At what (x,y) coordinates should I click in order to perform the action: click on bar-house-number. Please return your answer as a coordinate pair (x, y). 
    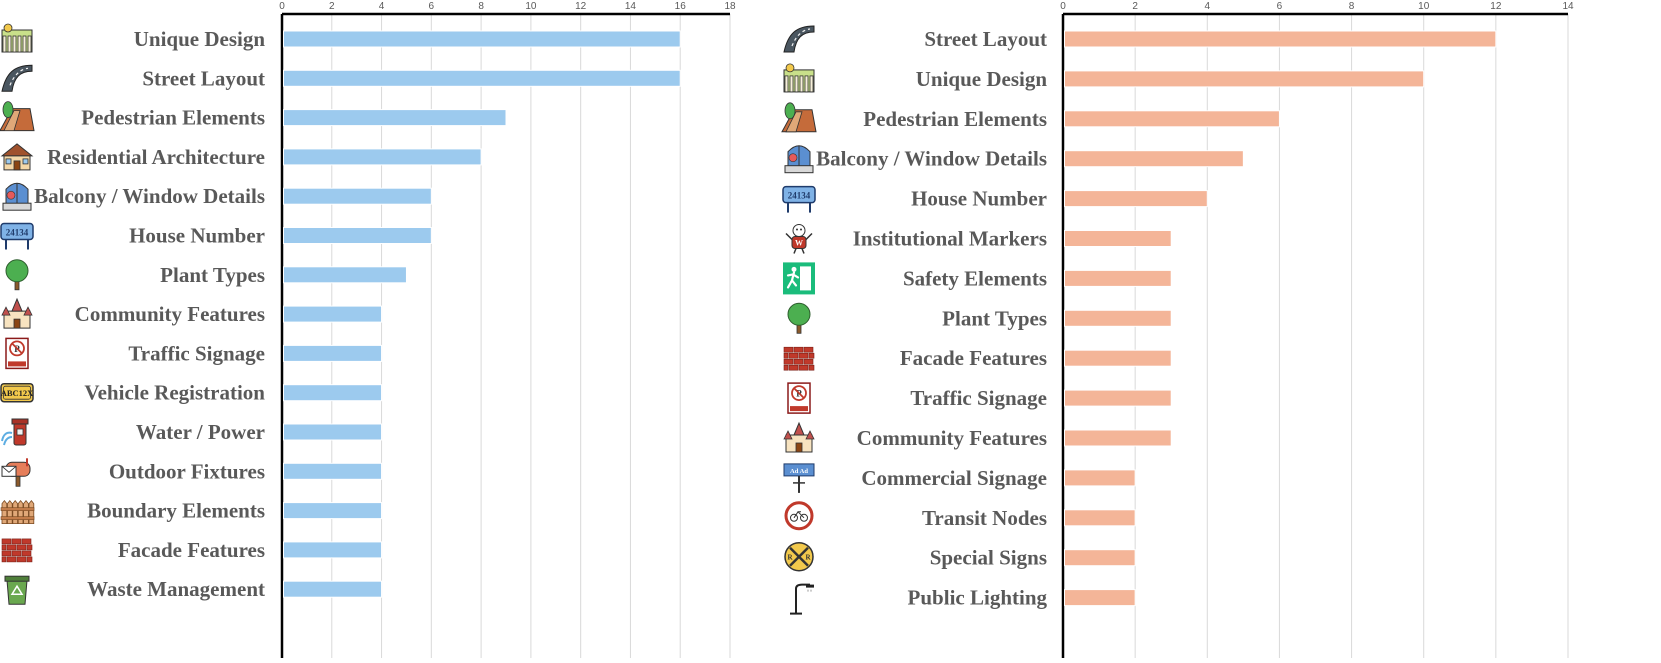
    Looking at the image, I should click on (1136, 199).